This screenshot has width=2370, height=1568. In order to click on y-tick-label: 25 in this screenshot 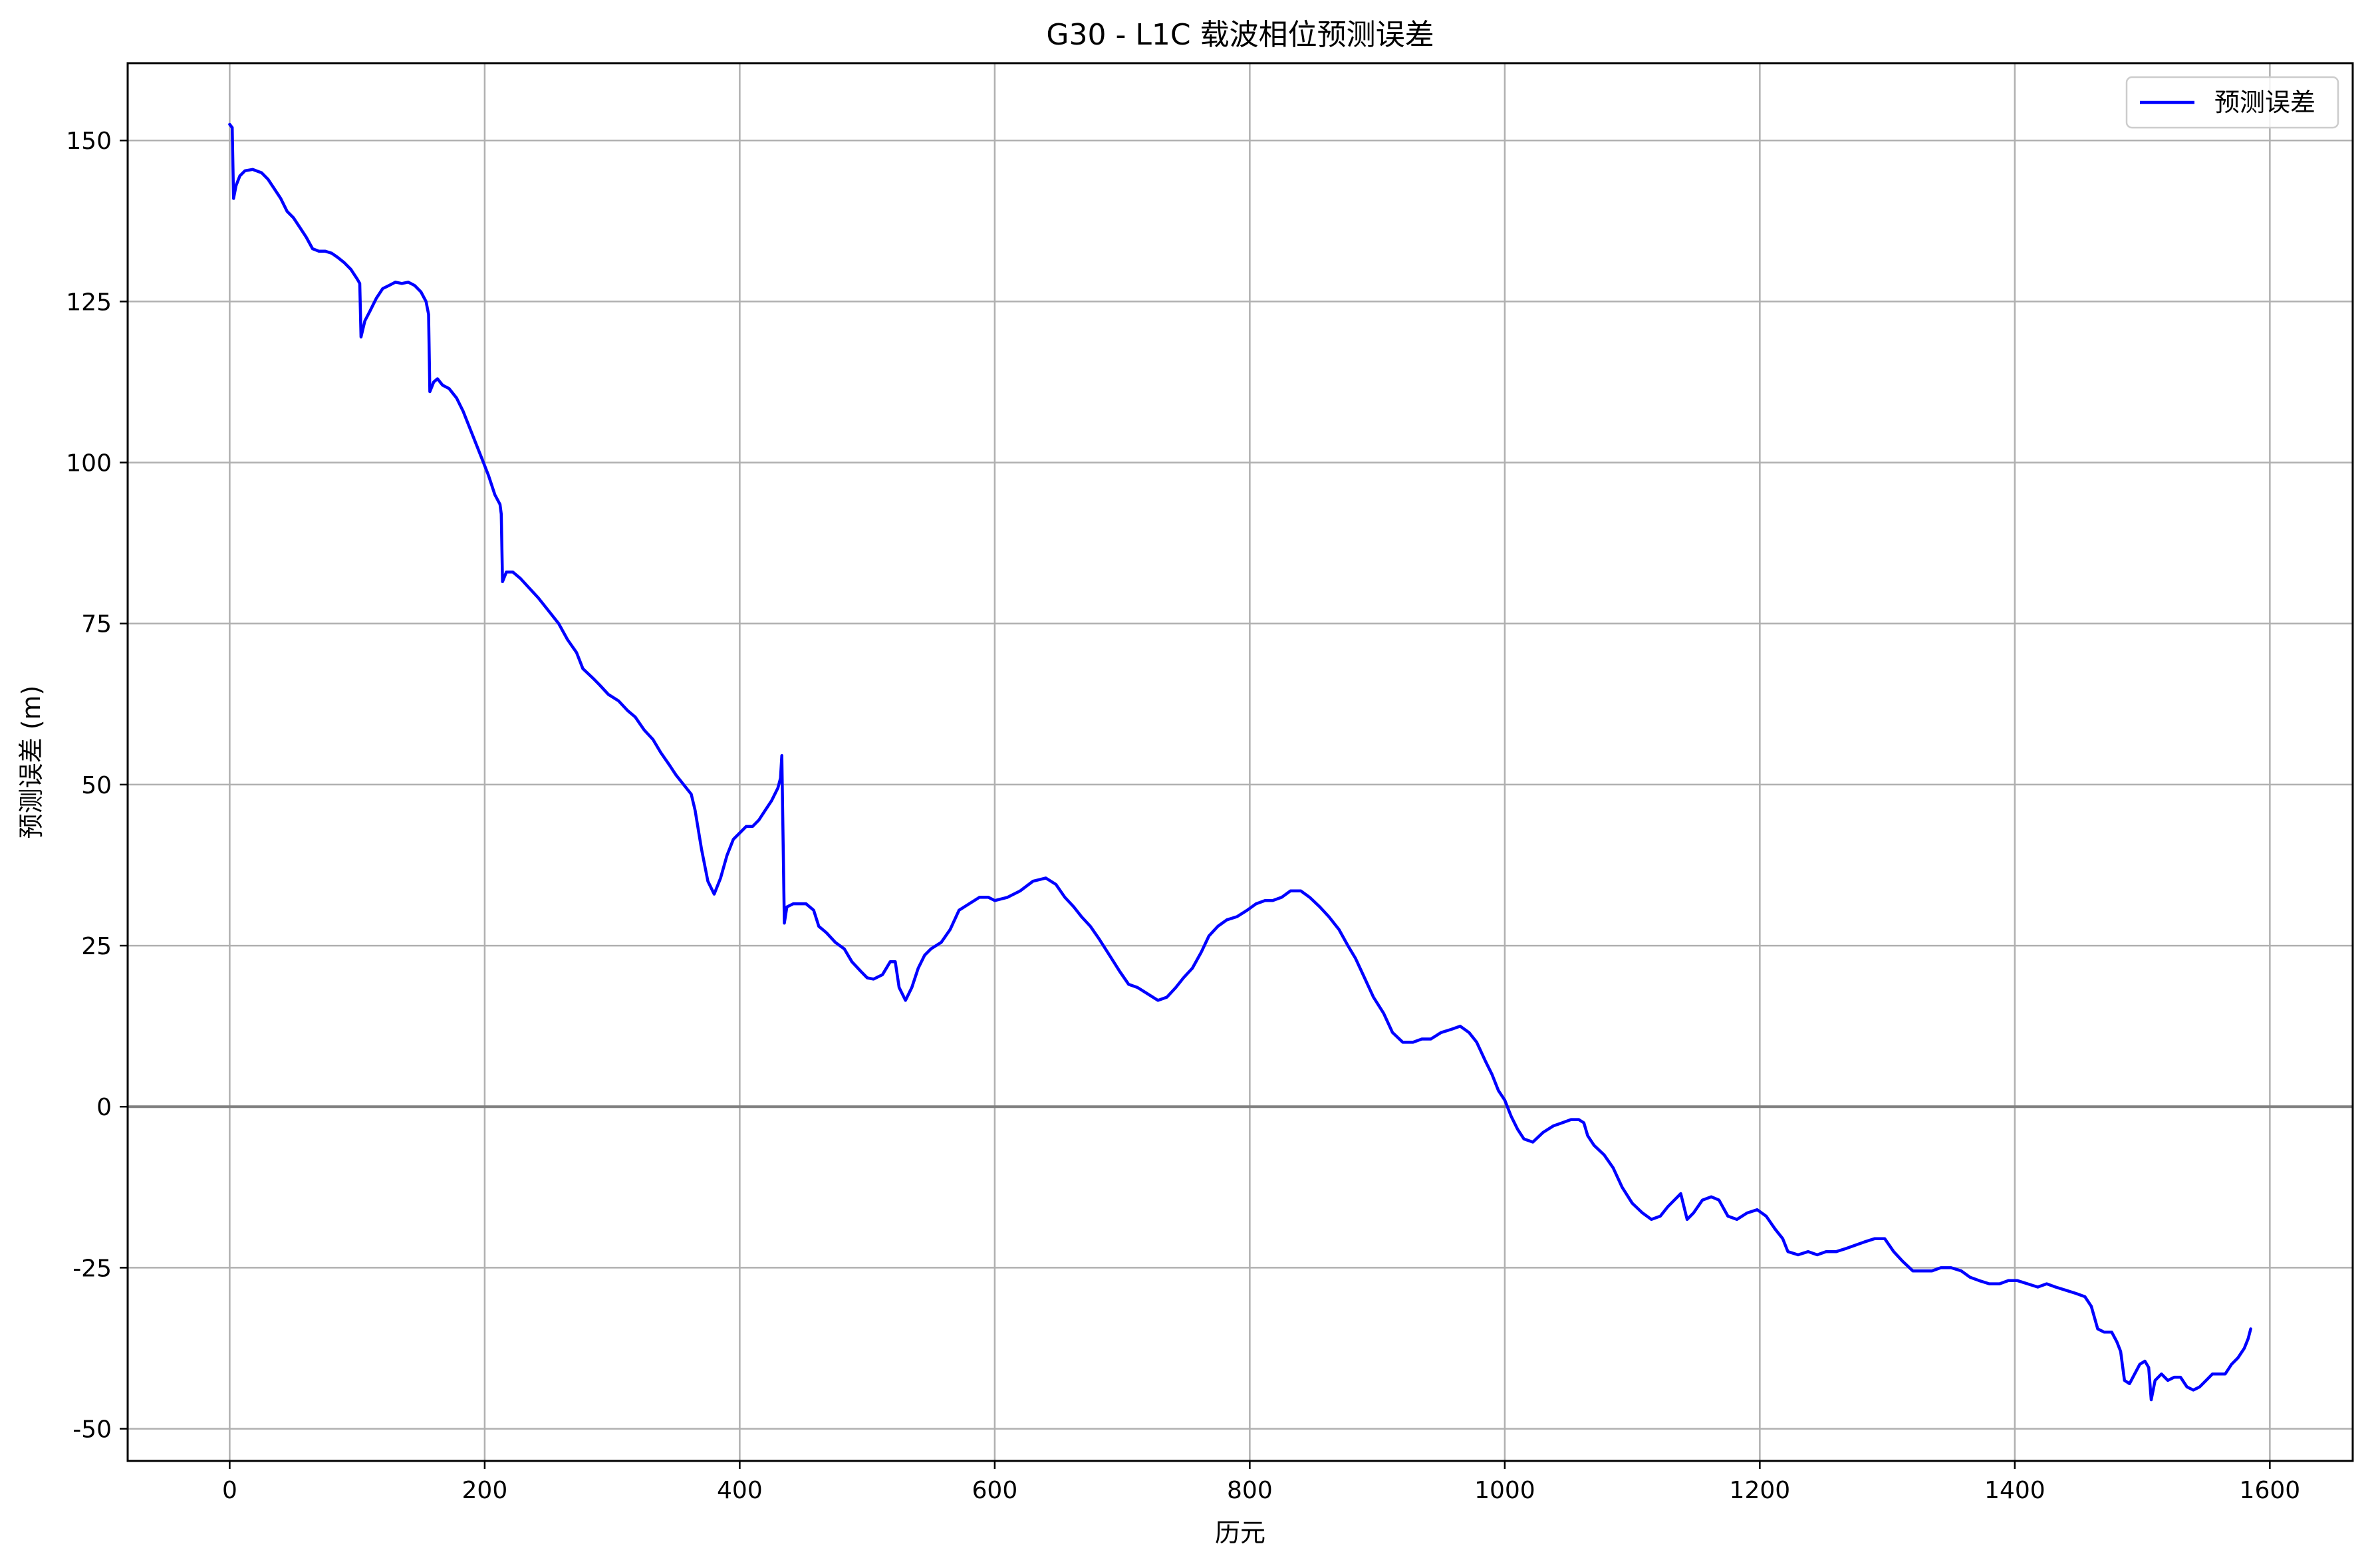, I will do `click(96, 946)`.